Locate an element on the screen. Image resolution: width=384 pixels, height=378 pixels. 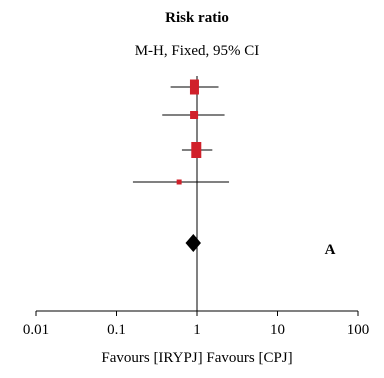
x-axis-ticks: 0.01 0.1 1 10 100 is located at coordinates (196, 324).